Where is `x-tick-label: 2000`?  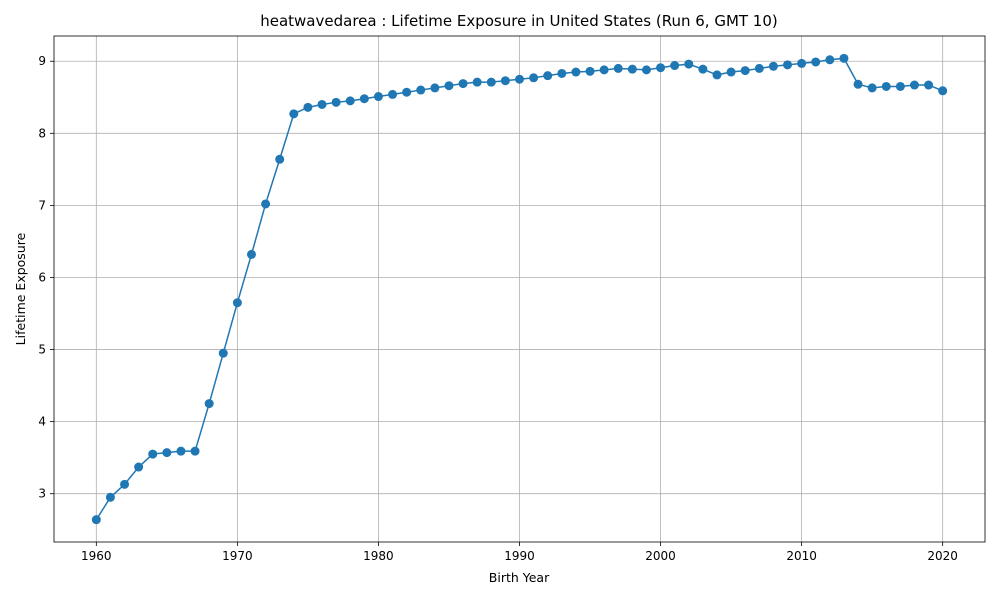
x-tick-label: 2000 is located at coordinates (660, 556).